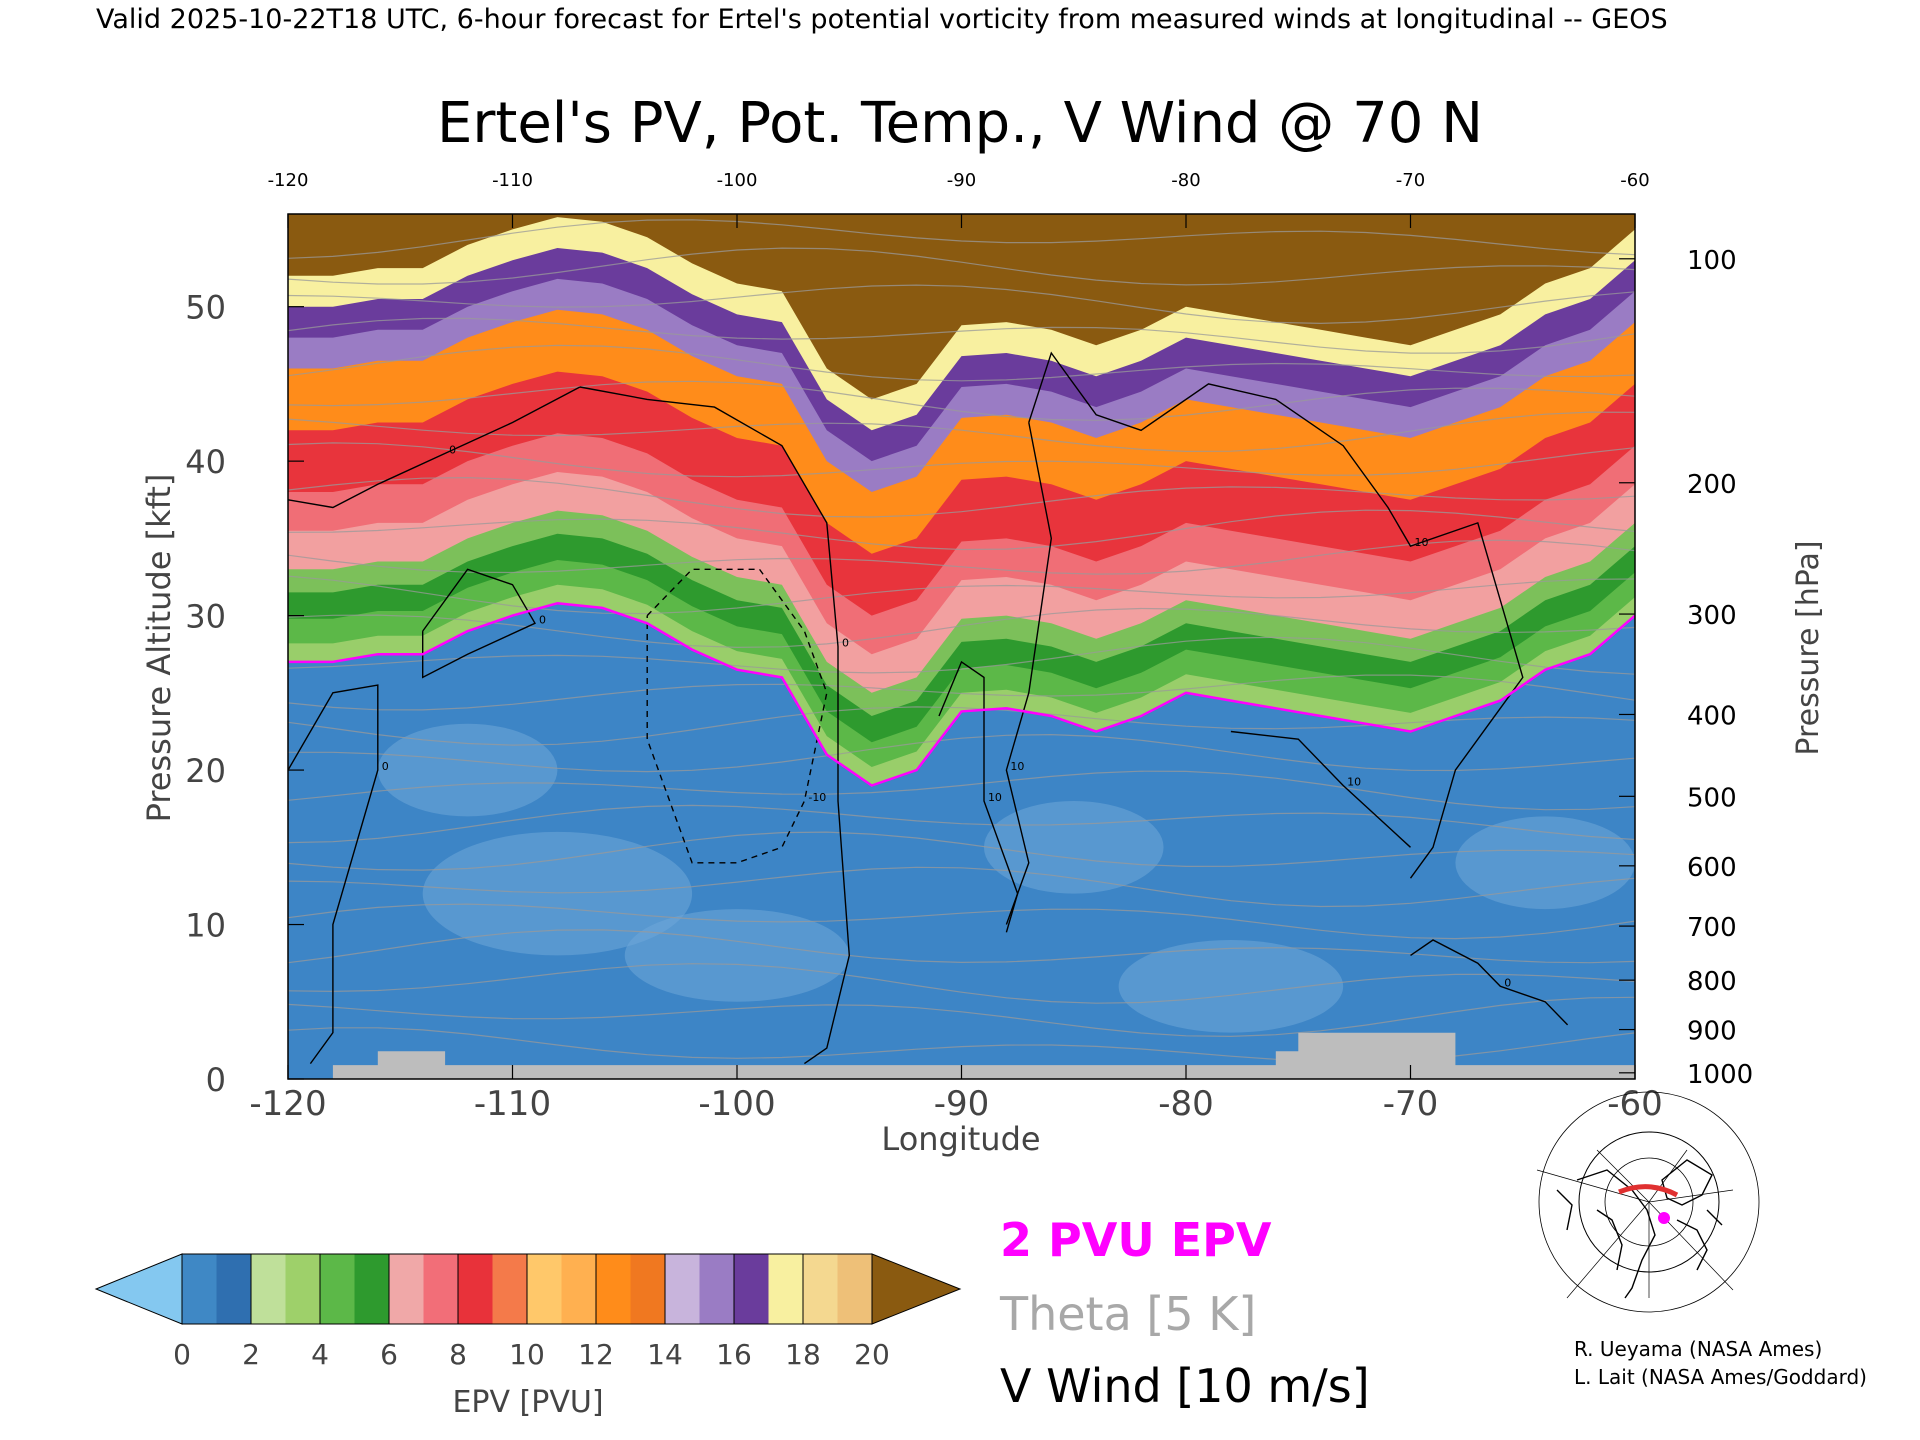 The height and width of the screenshot is (1440, 1920). Describe the element at coordinates (1634, 180) in the screenshot. I see `x-top-tick-label: -60` at that location.